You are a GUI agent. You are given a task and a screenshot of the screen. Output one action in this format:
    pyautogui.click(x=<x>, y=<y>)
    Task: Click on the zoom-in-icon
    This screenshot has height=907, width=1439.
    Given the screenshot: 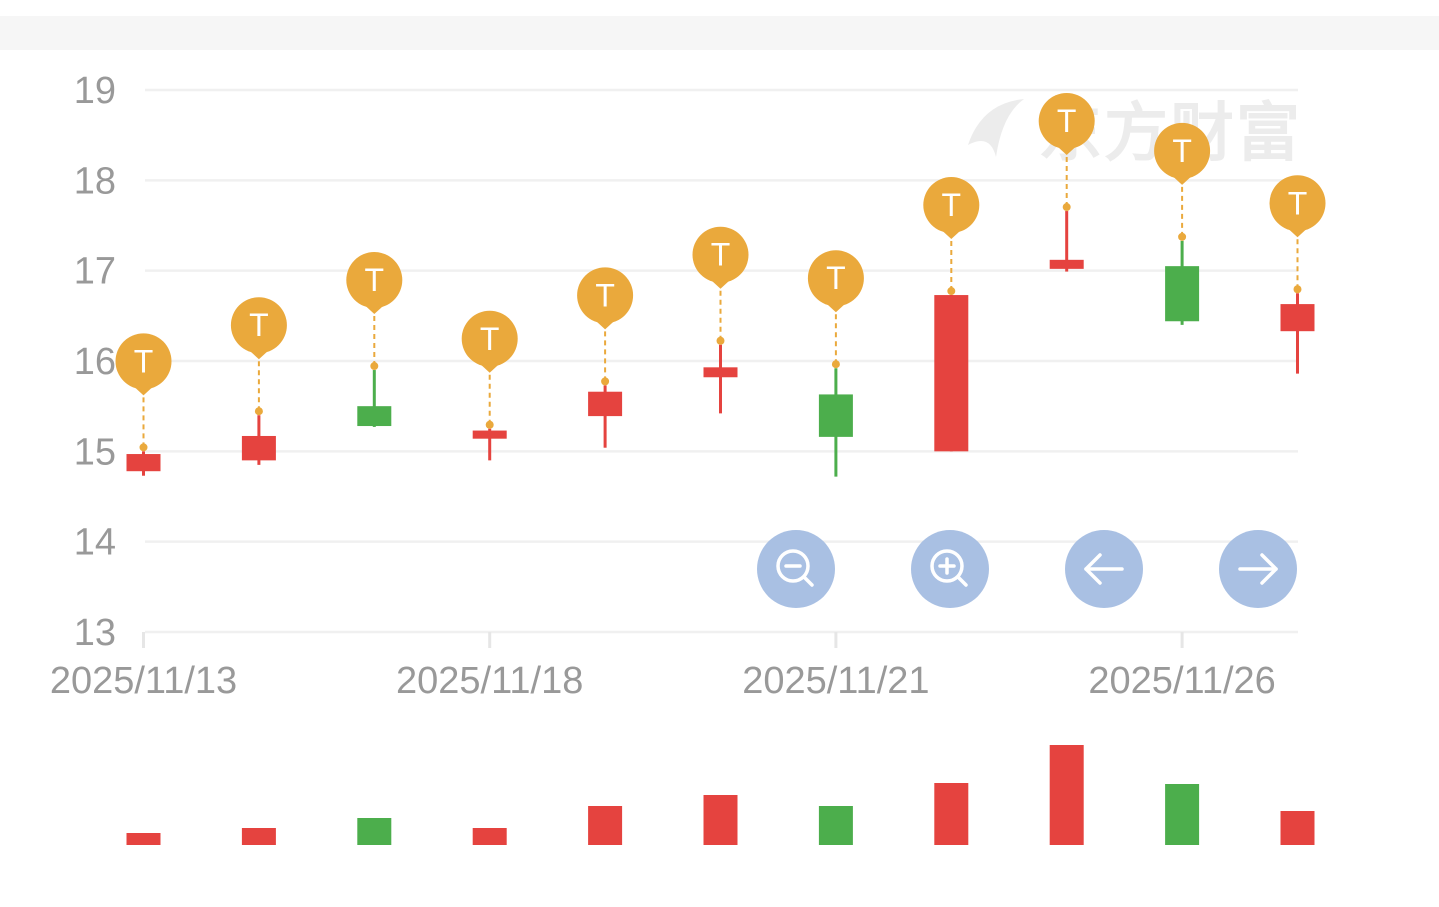 What is the action you would take?
    pyautogui.click(x=949, y=568)
    